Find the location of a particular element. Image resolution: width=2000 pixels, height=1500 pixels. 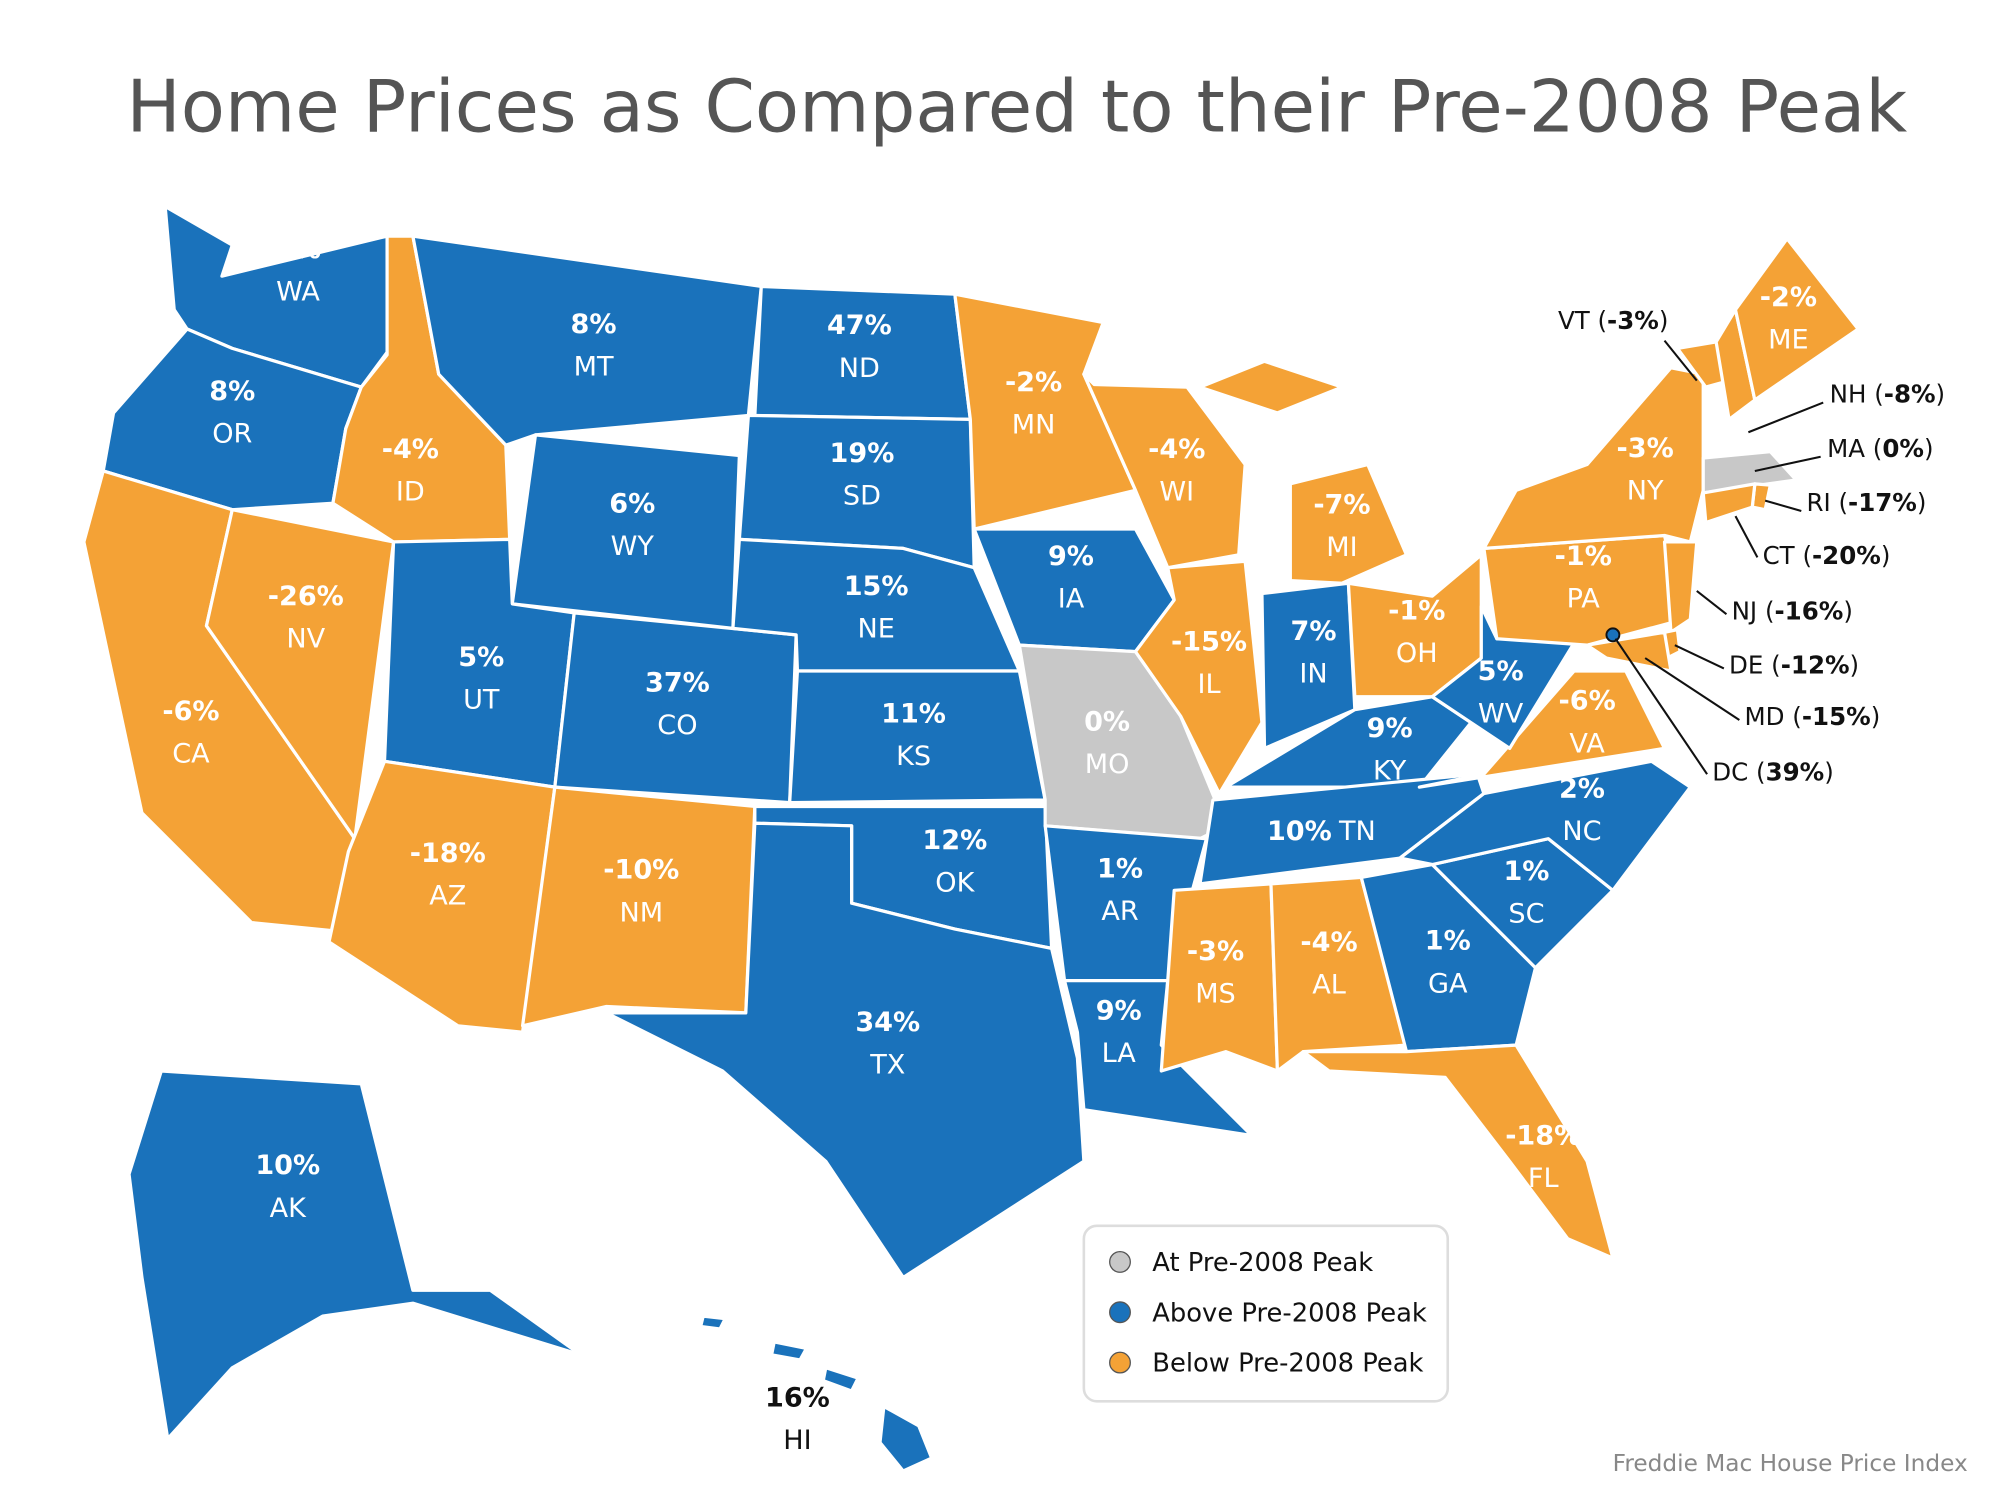

state-value: 8% is located at coordinates (232, 391).